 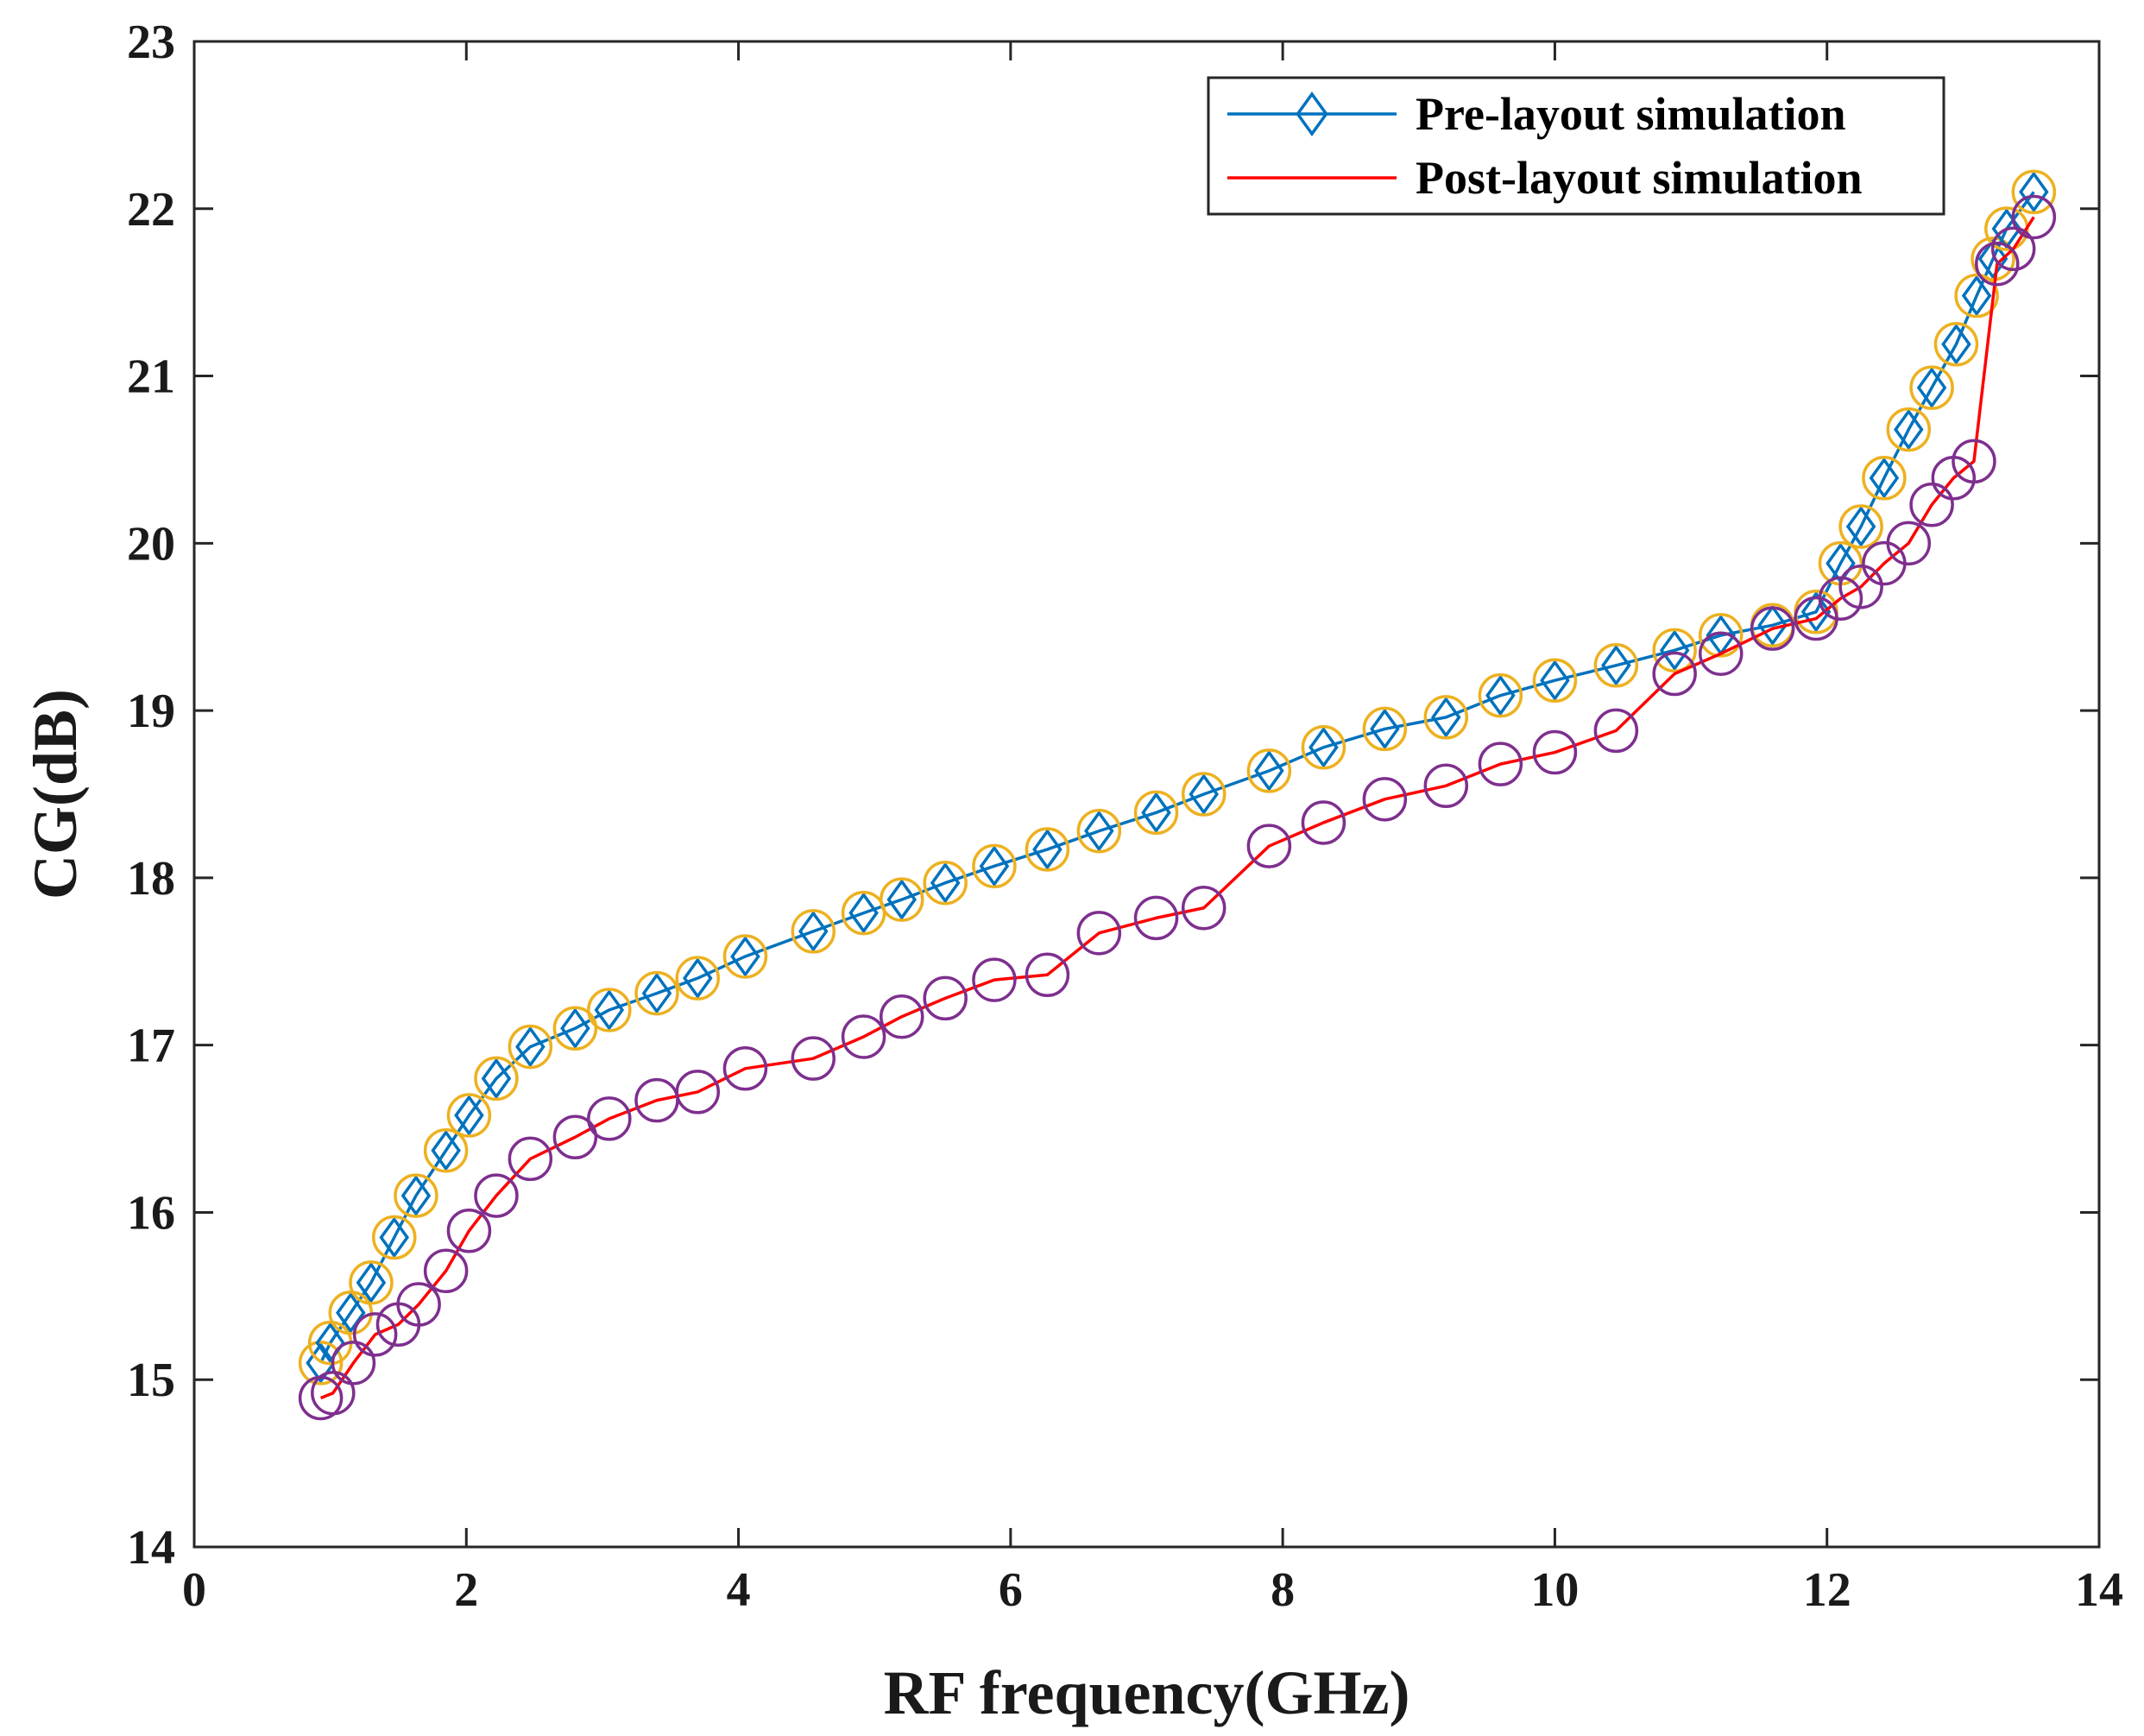 I want to click on x-tick-label: 10, so click(x=1554, y=1590).